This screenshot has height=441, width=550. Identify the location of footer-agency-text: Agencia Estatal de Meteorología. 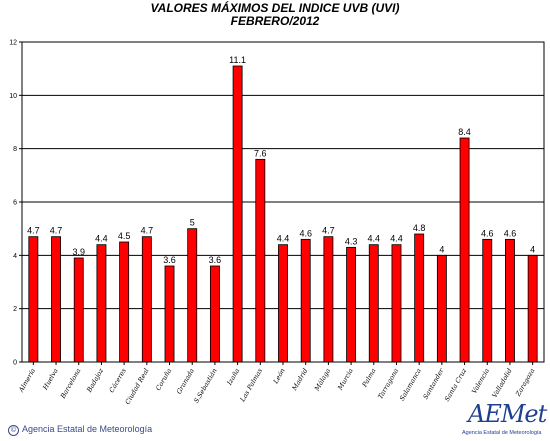
(87, 429).